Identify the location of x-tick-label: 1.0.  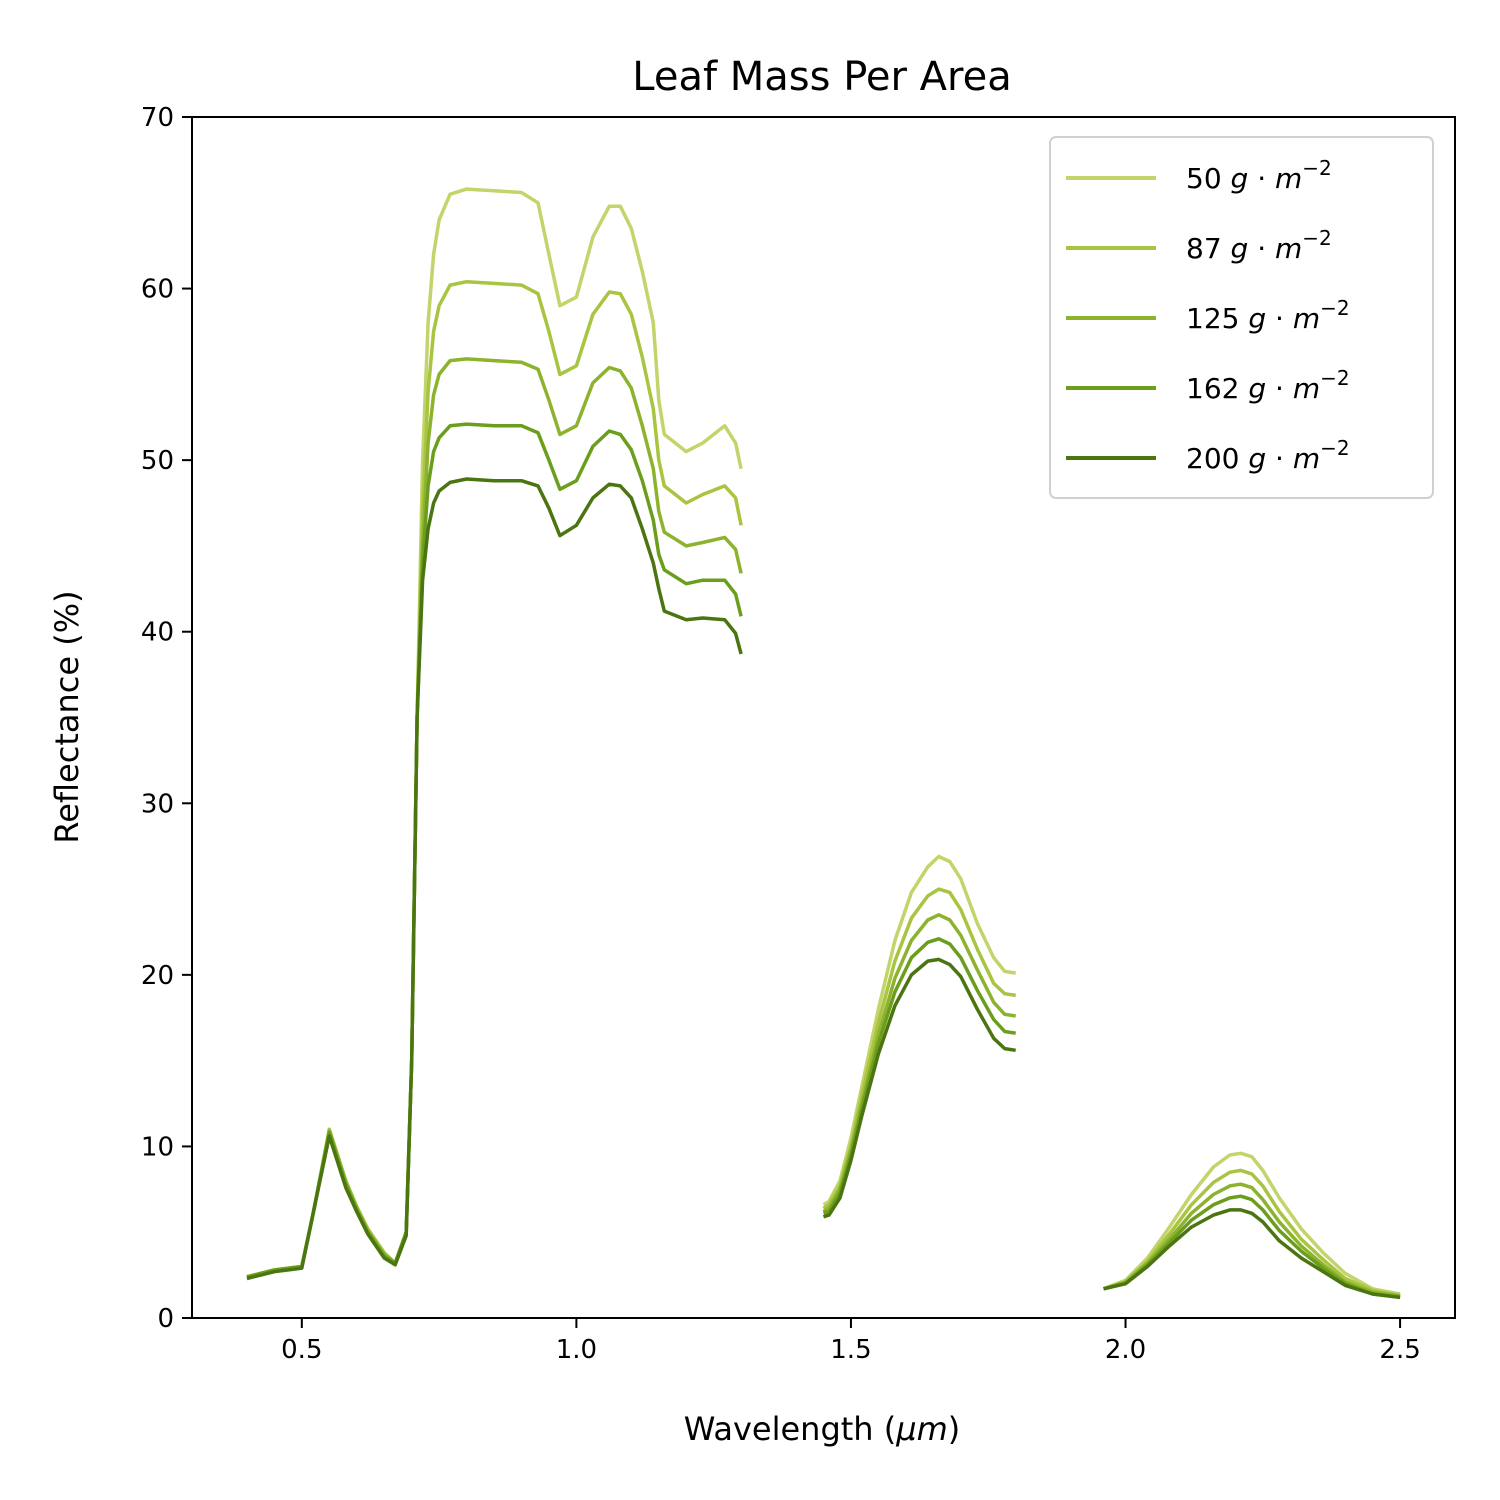
(576, 1350).